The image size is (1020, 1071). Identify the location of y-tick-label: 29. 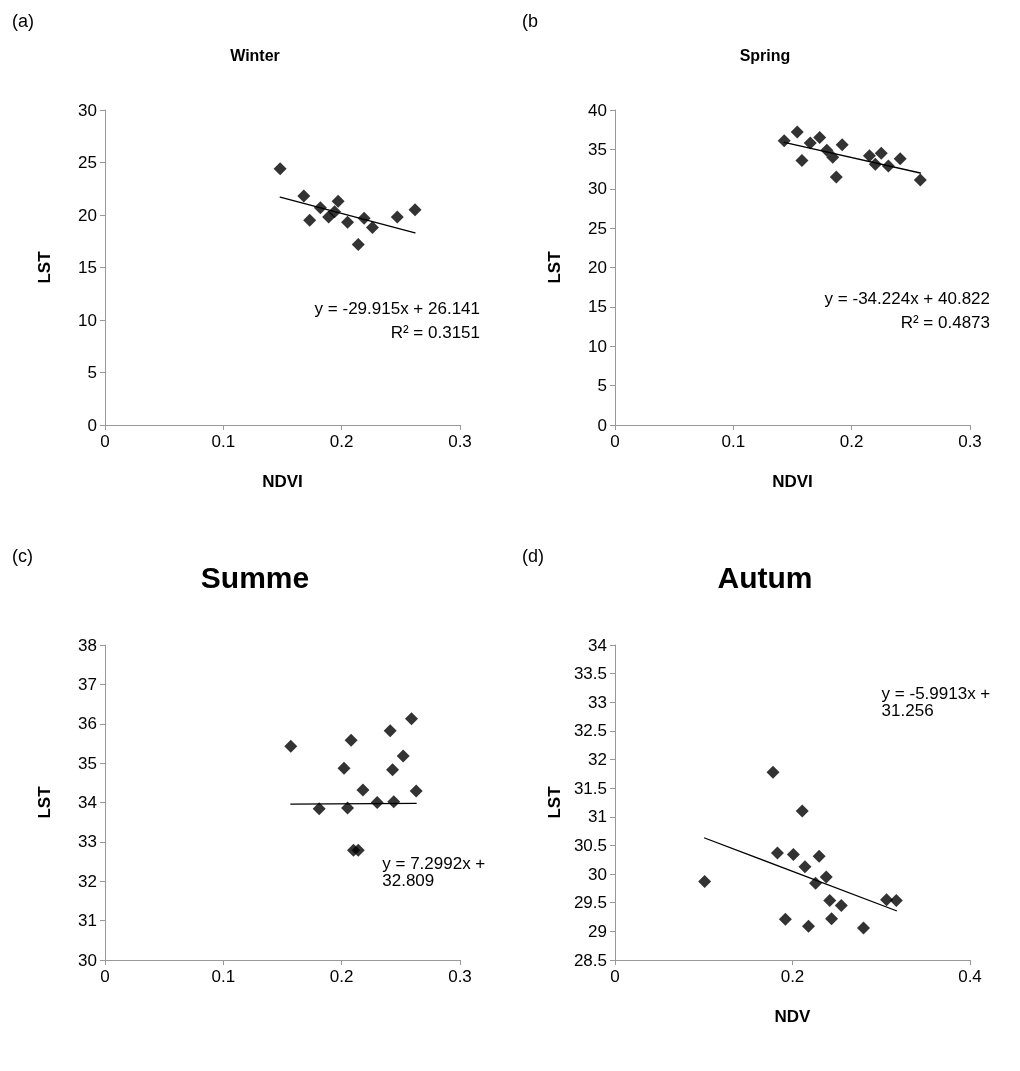
(597, 931).